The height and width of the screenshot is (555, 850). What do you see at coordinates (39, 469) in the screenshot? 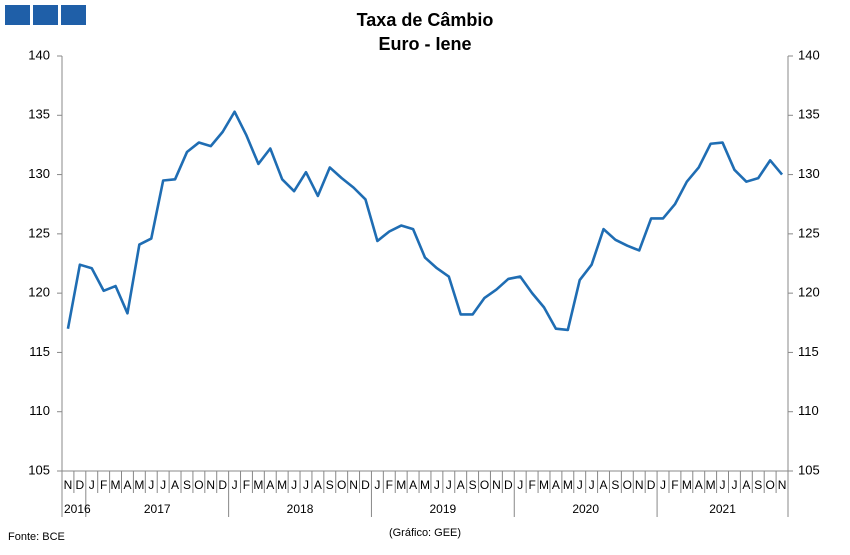
I see `y-tick-label: 105` at bounding box center [39, 469].